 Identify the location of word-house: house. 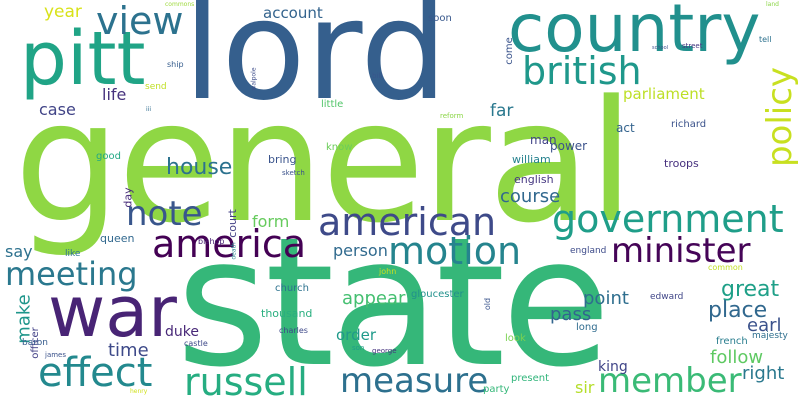
(199, 167).